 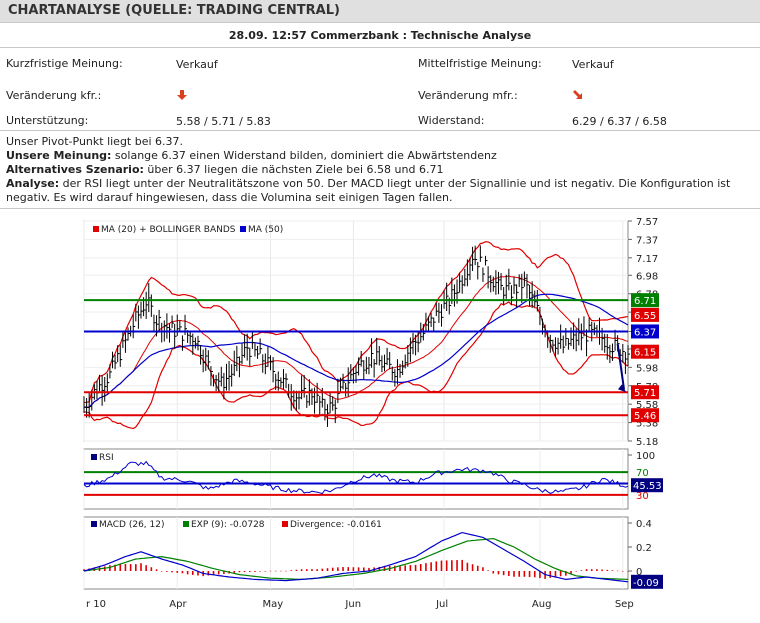 What do you see at coordinates (94, 457) in the screenshot?
I see `rsi-legend-swatch` at bounding box center [94, 457].